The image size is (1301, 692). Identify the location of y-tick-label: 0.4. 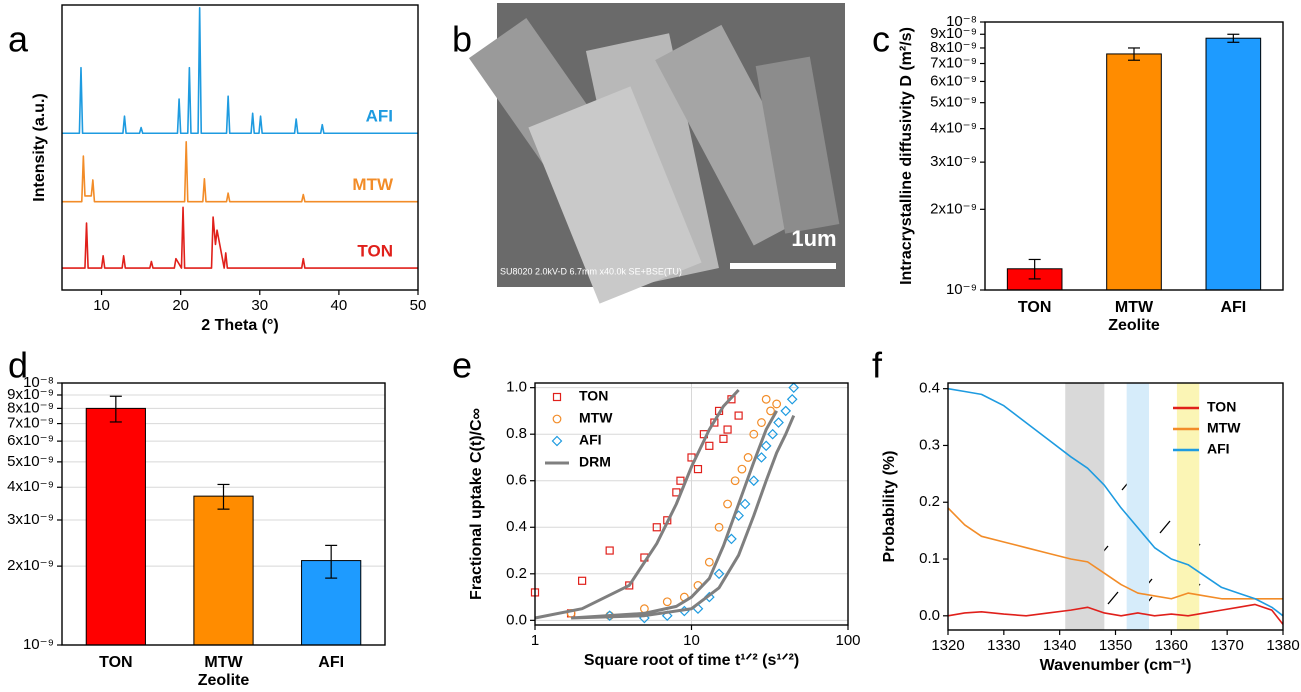
(929, 388).